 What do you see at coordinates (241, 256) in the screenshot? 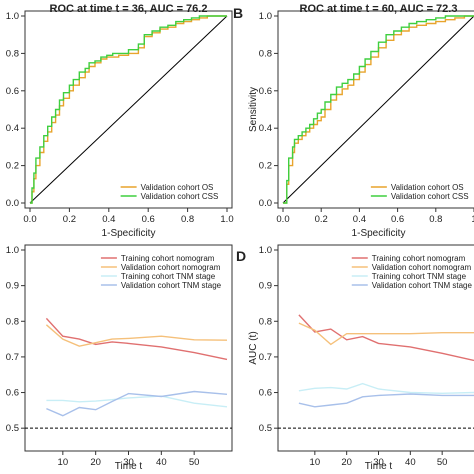
I see `panel-letter: D` at bounding box center [241, 256].